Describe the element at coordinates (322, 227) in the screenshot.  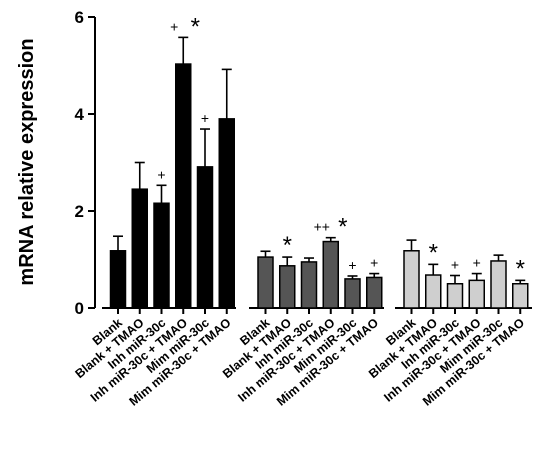
I see `significance-plus: ++` at that location.